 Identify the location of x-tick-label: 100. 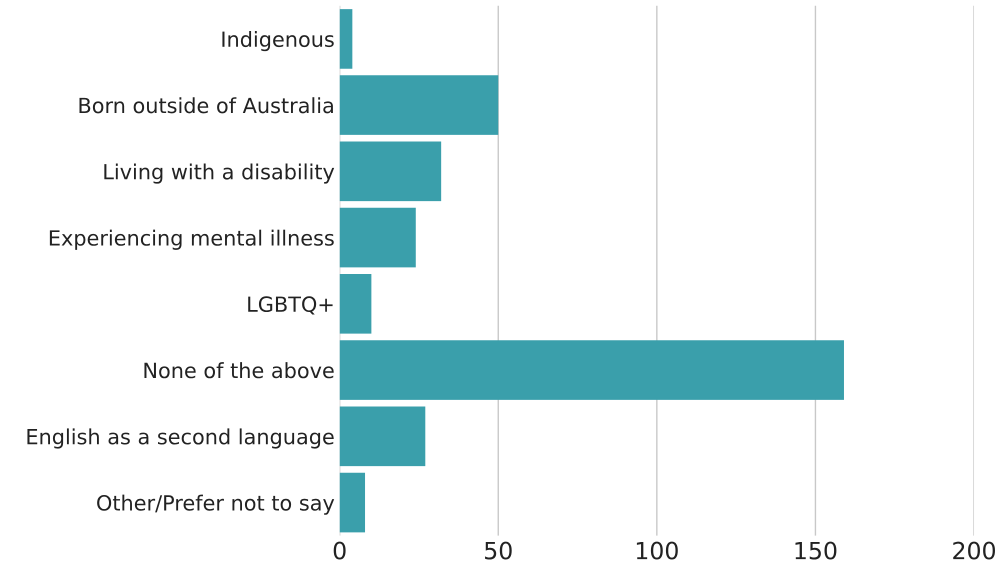
(657, 551).